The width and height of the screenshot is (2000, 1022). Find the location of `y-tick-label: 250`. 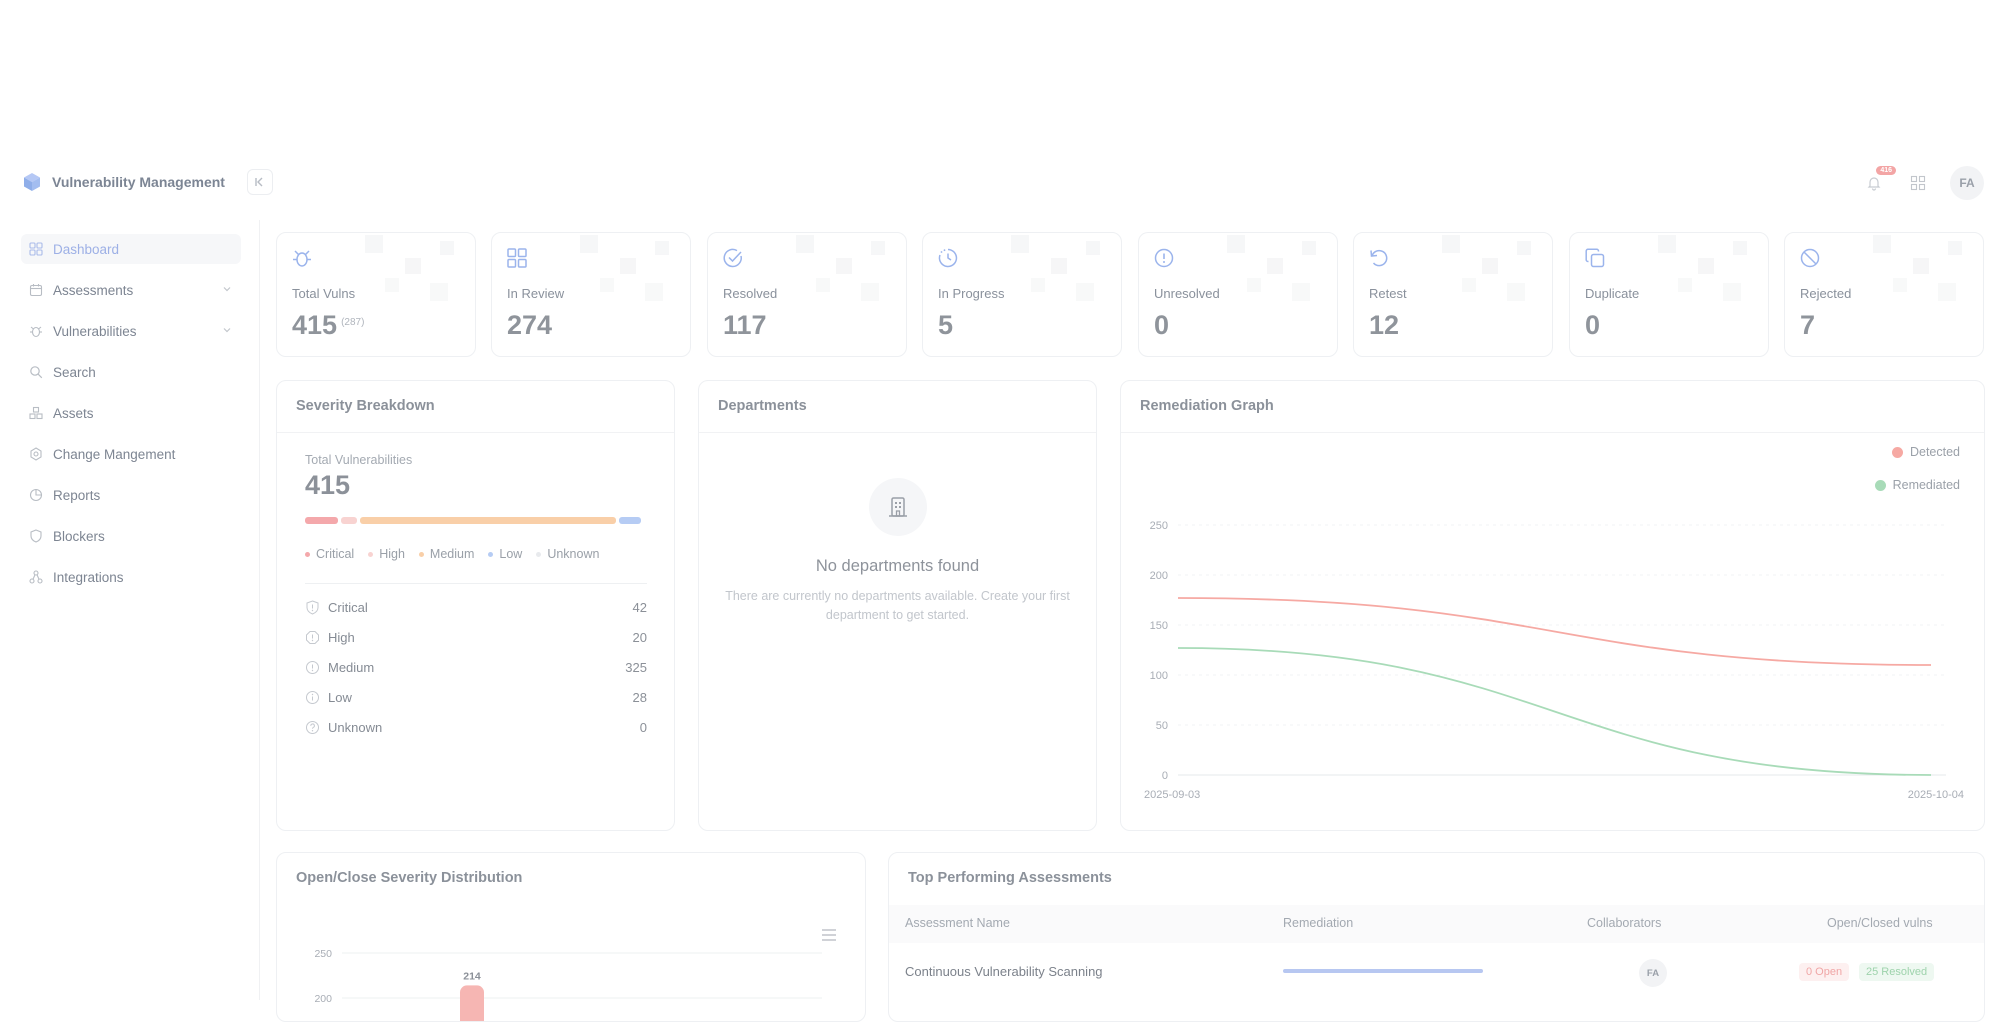

y-tick-label: 250 is located at coordinates (323, 954).